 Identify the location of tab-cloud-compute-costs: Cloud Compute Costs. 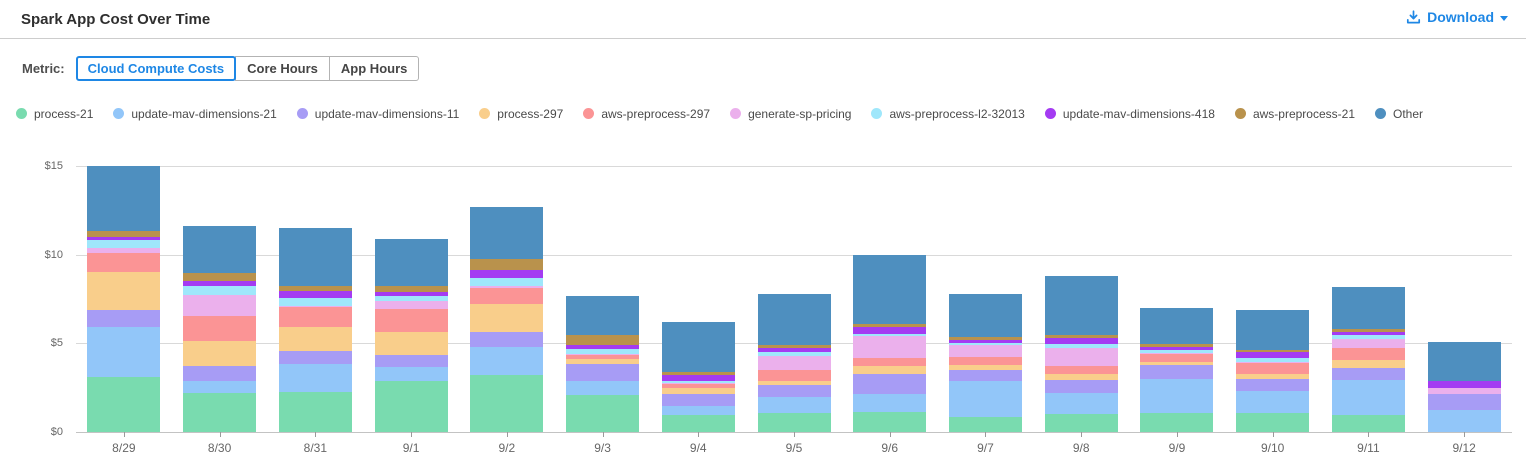
(156, 68).